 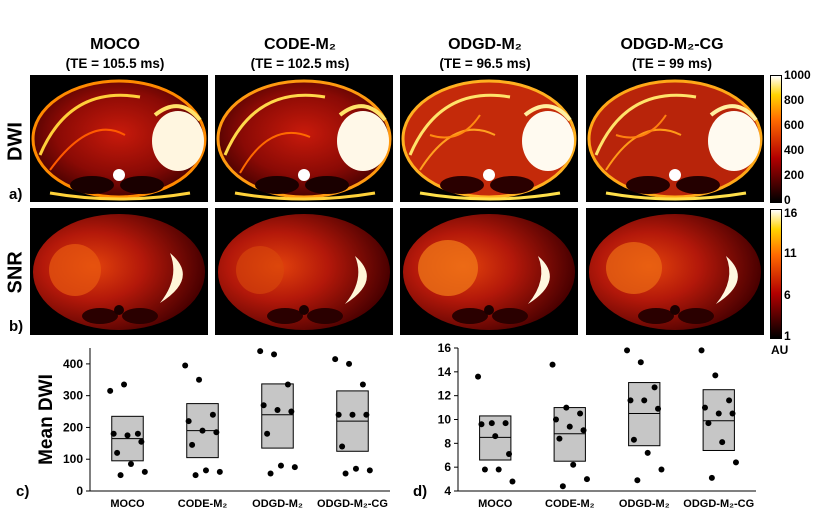 What do you see at coordinates (16, 194) in the screenshot?
I see `panel-label-a: a)` at bounding box center [16, 194].